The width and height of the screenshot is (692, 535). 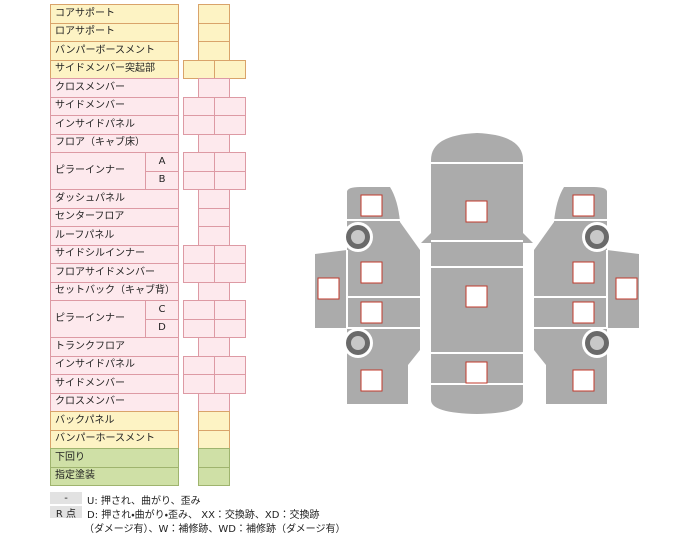 I want to click on row-label: ロアサポート, so click(x=114, y=32).